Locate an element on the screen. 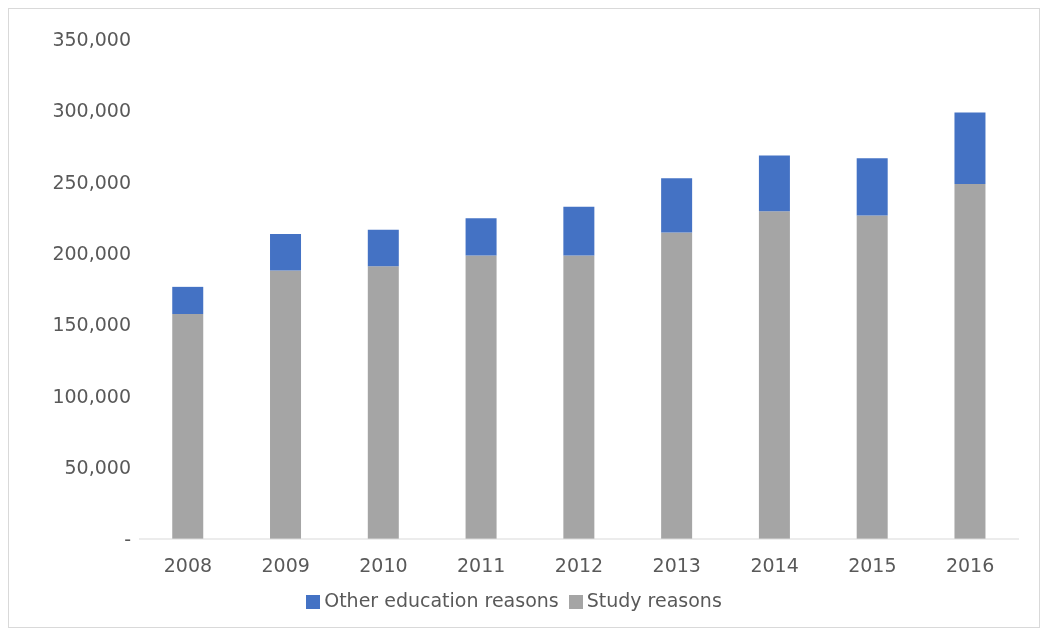 This screenshot has width=1048, height=636. x-tick-label: 2015 is located at coordinates (872, 565).